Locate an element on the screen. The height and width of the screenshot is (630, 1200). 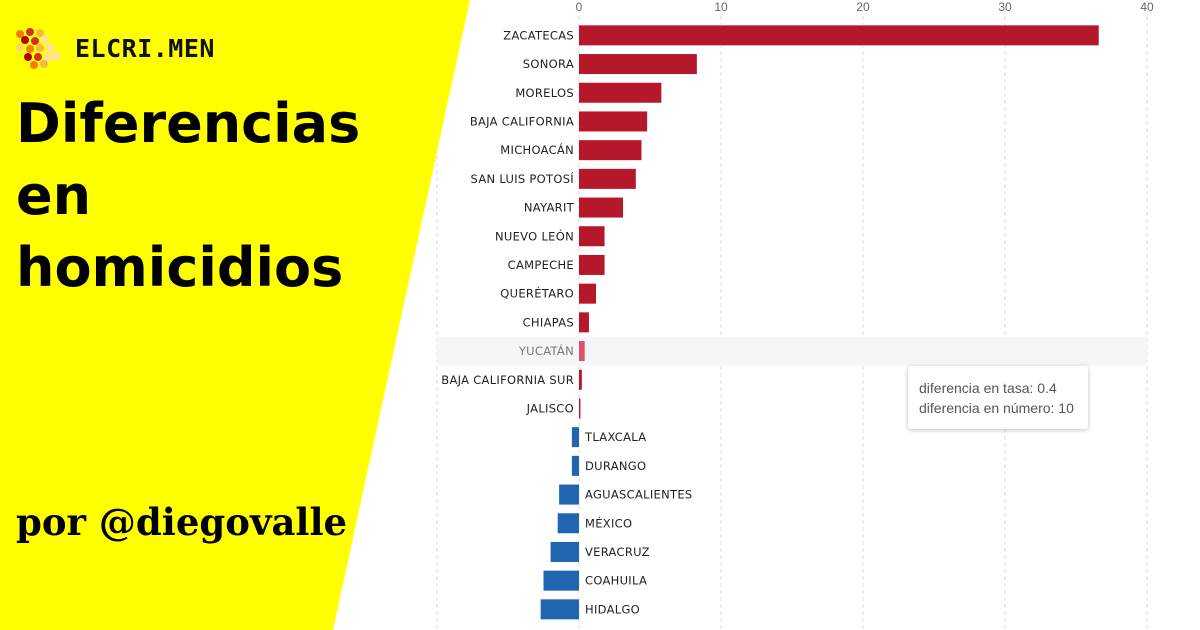
tooltip-count-difference: diferencia en número: 10 is located at coordinates (996, 408).